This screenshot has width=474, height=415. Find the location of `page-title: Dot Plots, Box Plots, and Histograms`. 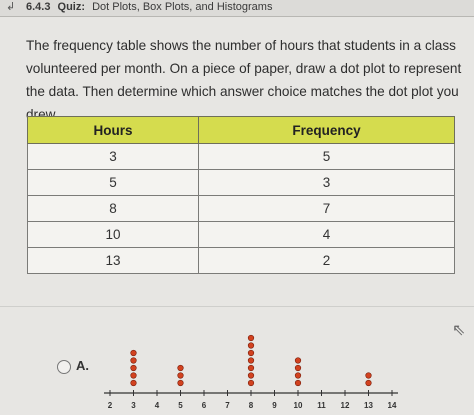

page-title: Dot Plots, Box Plots, and Histograms is located at coordinates (182, 7).